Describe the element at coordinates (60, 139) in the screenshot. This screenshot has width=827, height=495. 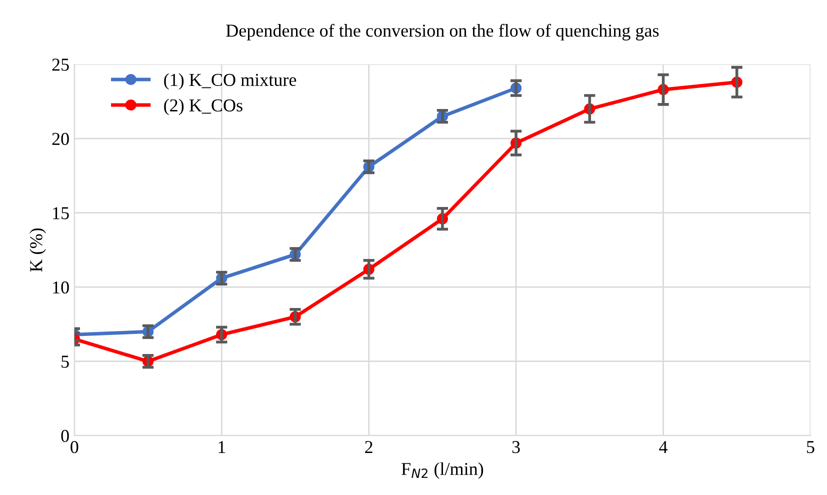
I see `y-tick-label: 20` at that location.